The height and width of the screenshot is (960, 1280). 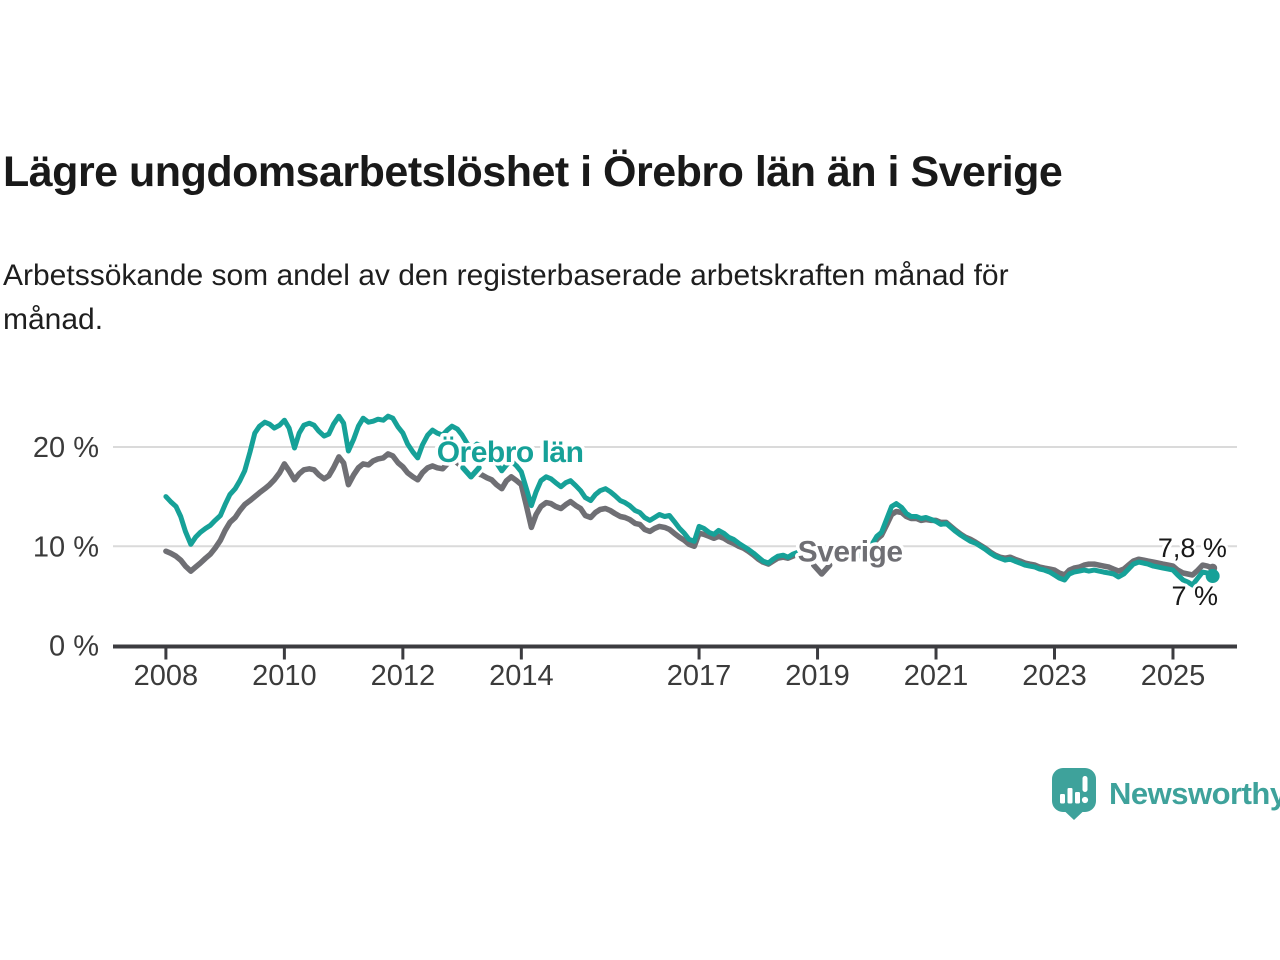 What do you see at coordinates (166, 676) in the screenshot?
I see `x-axis-label-2008: 2008` at bounding box center [166, 676].